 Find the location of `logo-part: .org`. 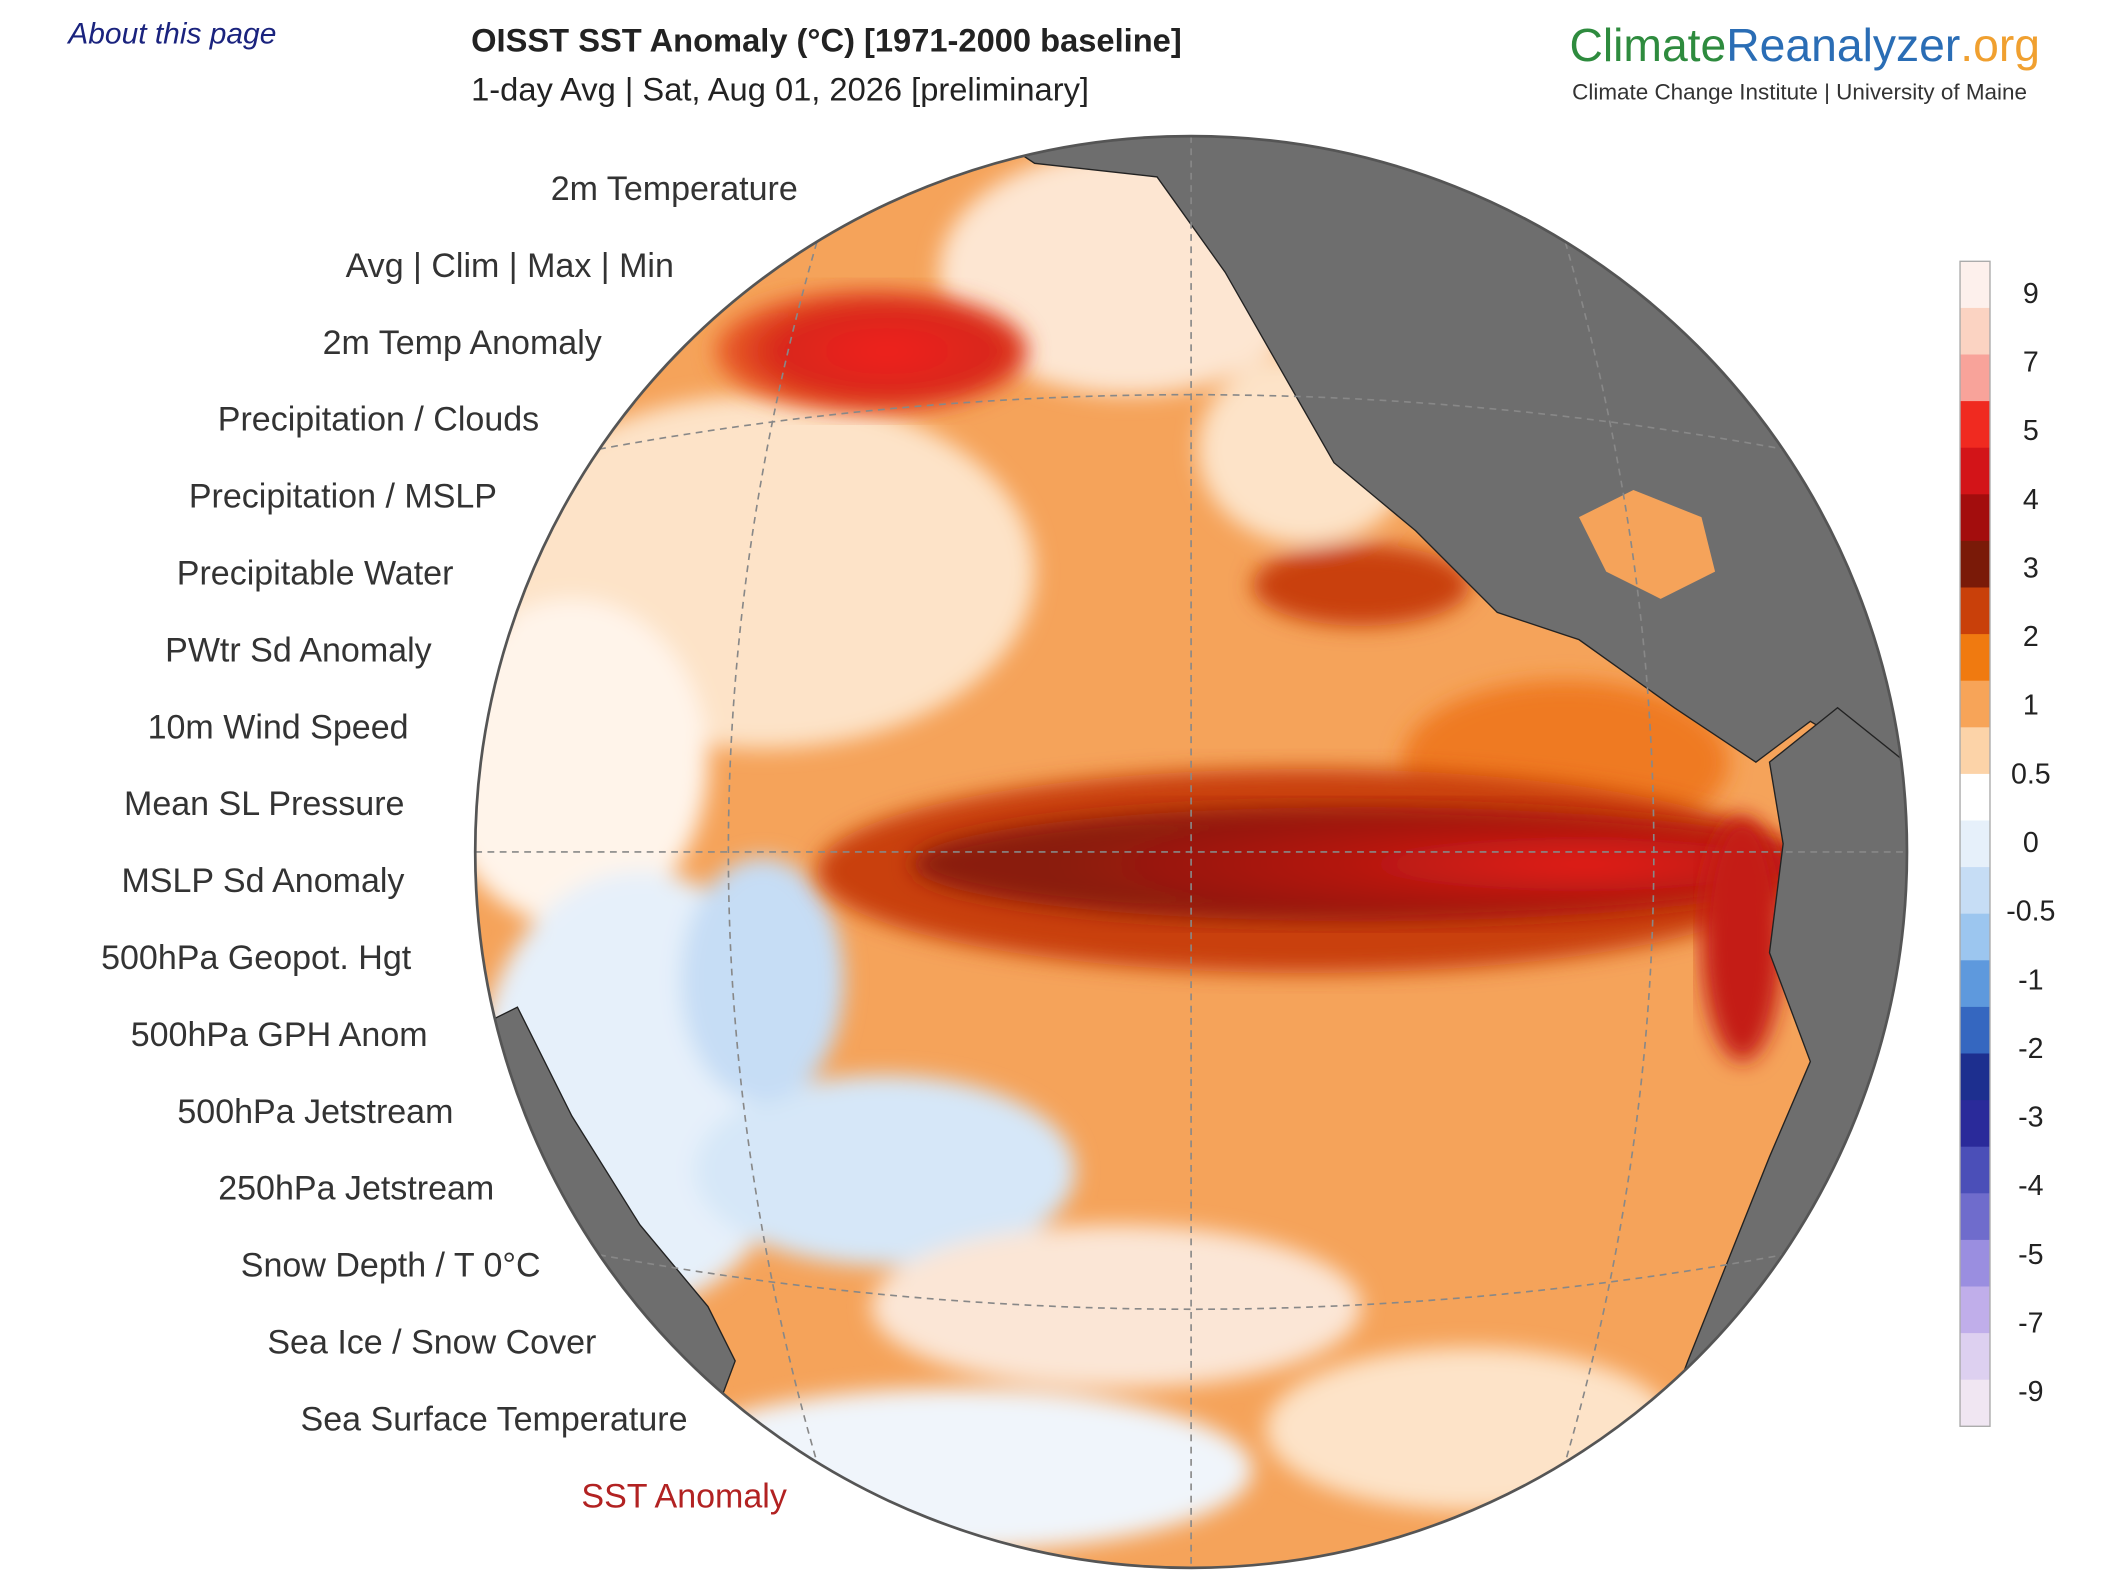

logo-part: .org is located at coordinates (2000, 45).